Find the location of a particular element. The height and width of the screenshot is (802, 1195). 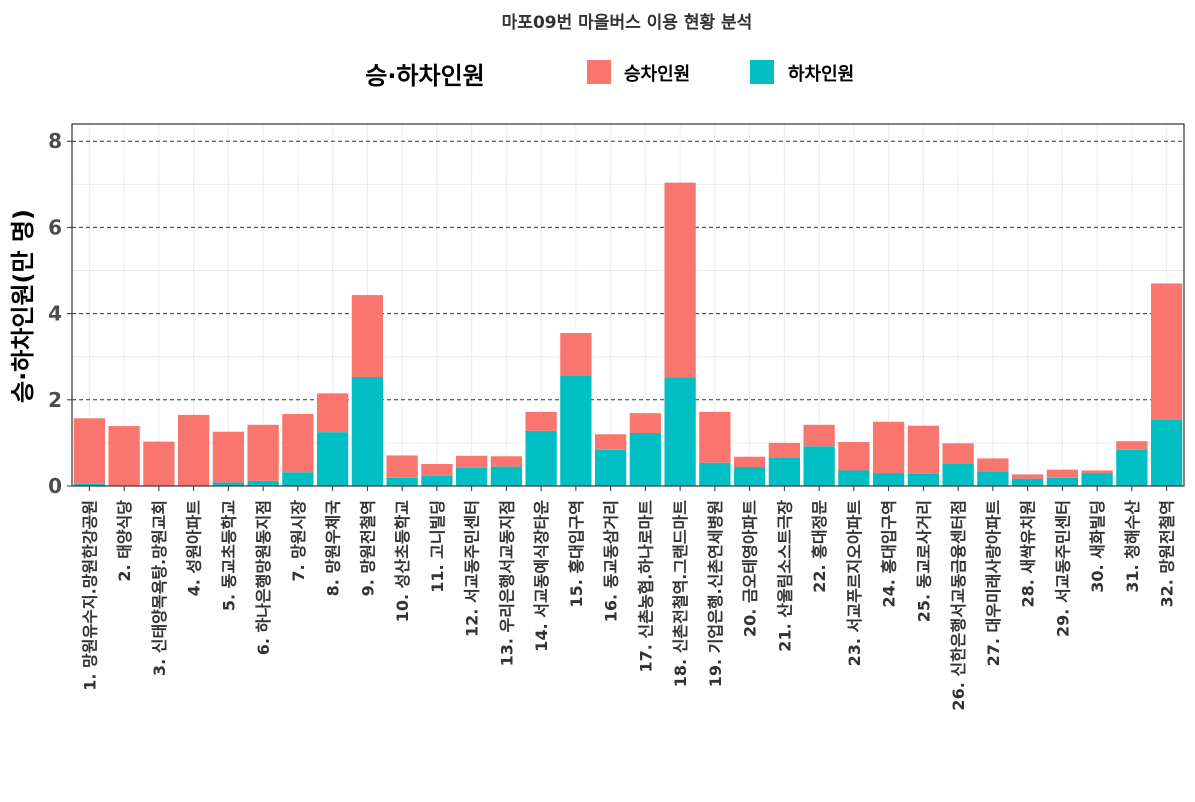

legend-label-boarding: 승차인원 is located at coordinates (657, 74).